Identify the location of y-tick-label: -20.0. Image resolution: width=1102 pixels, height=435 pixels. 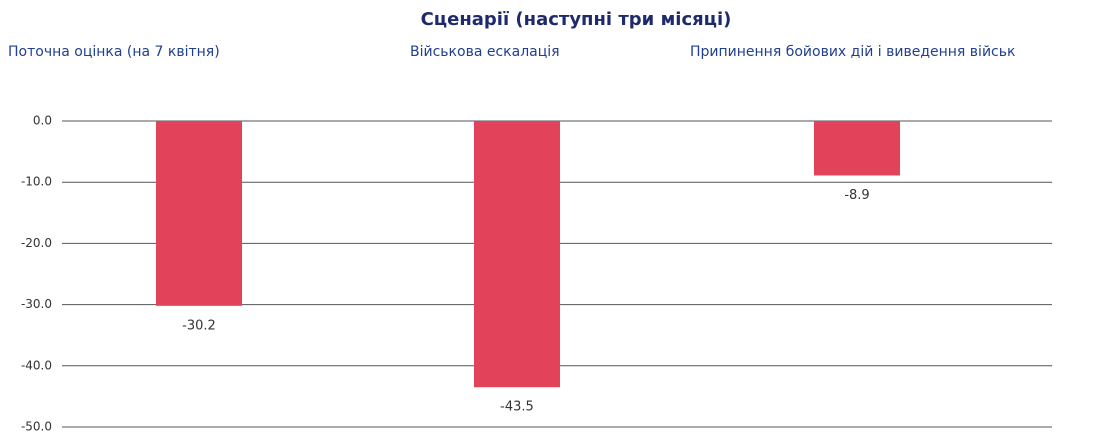
(36, 243).